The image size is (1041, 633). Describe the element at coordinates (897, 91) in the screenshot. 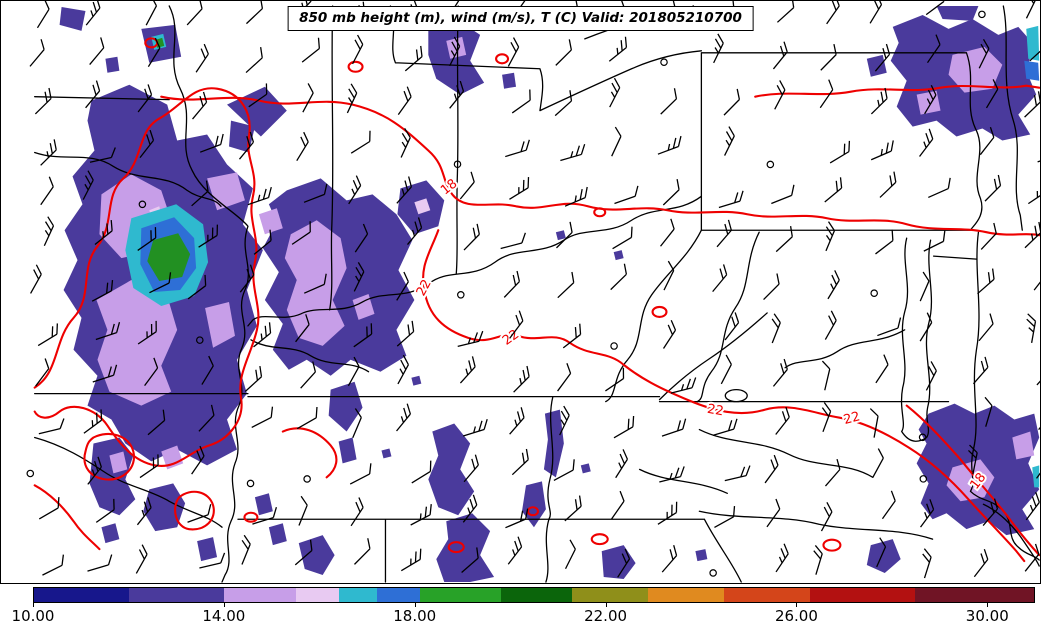

I see `temp-contour-top-right` at that location.